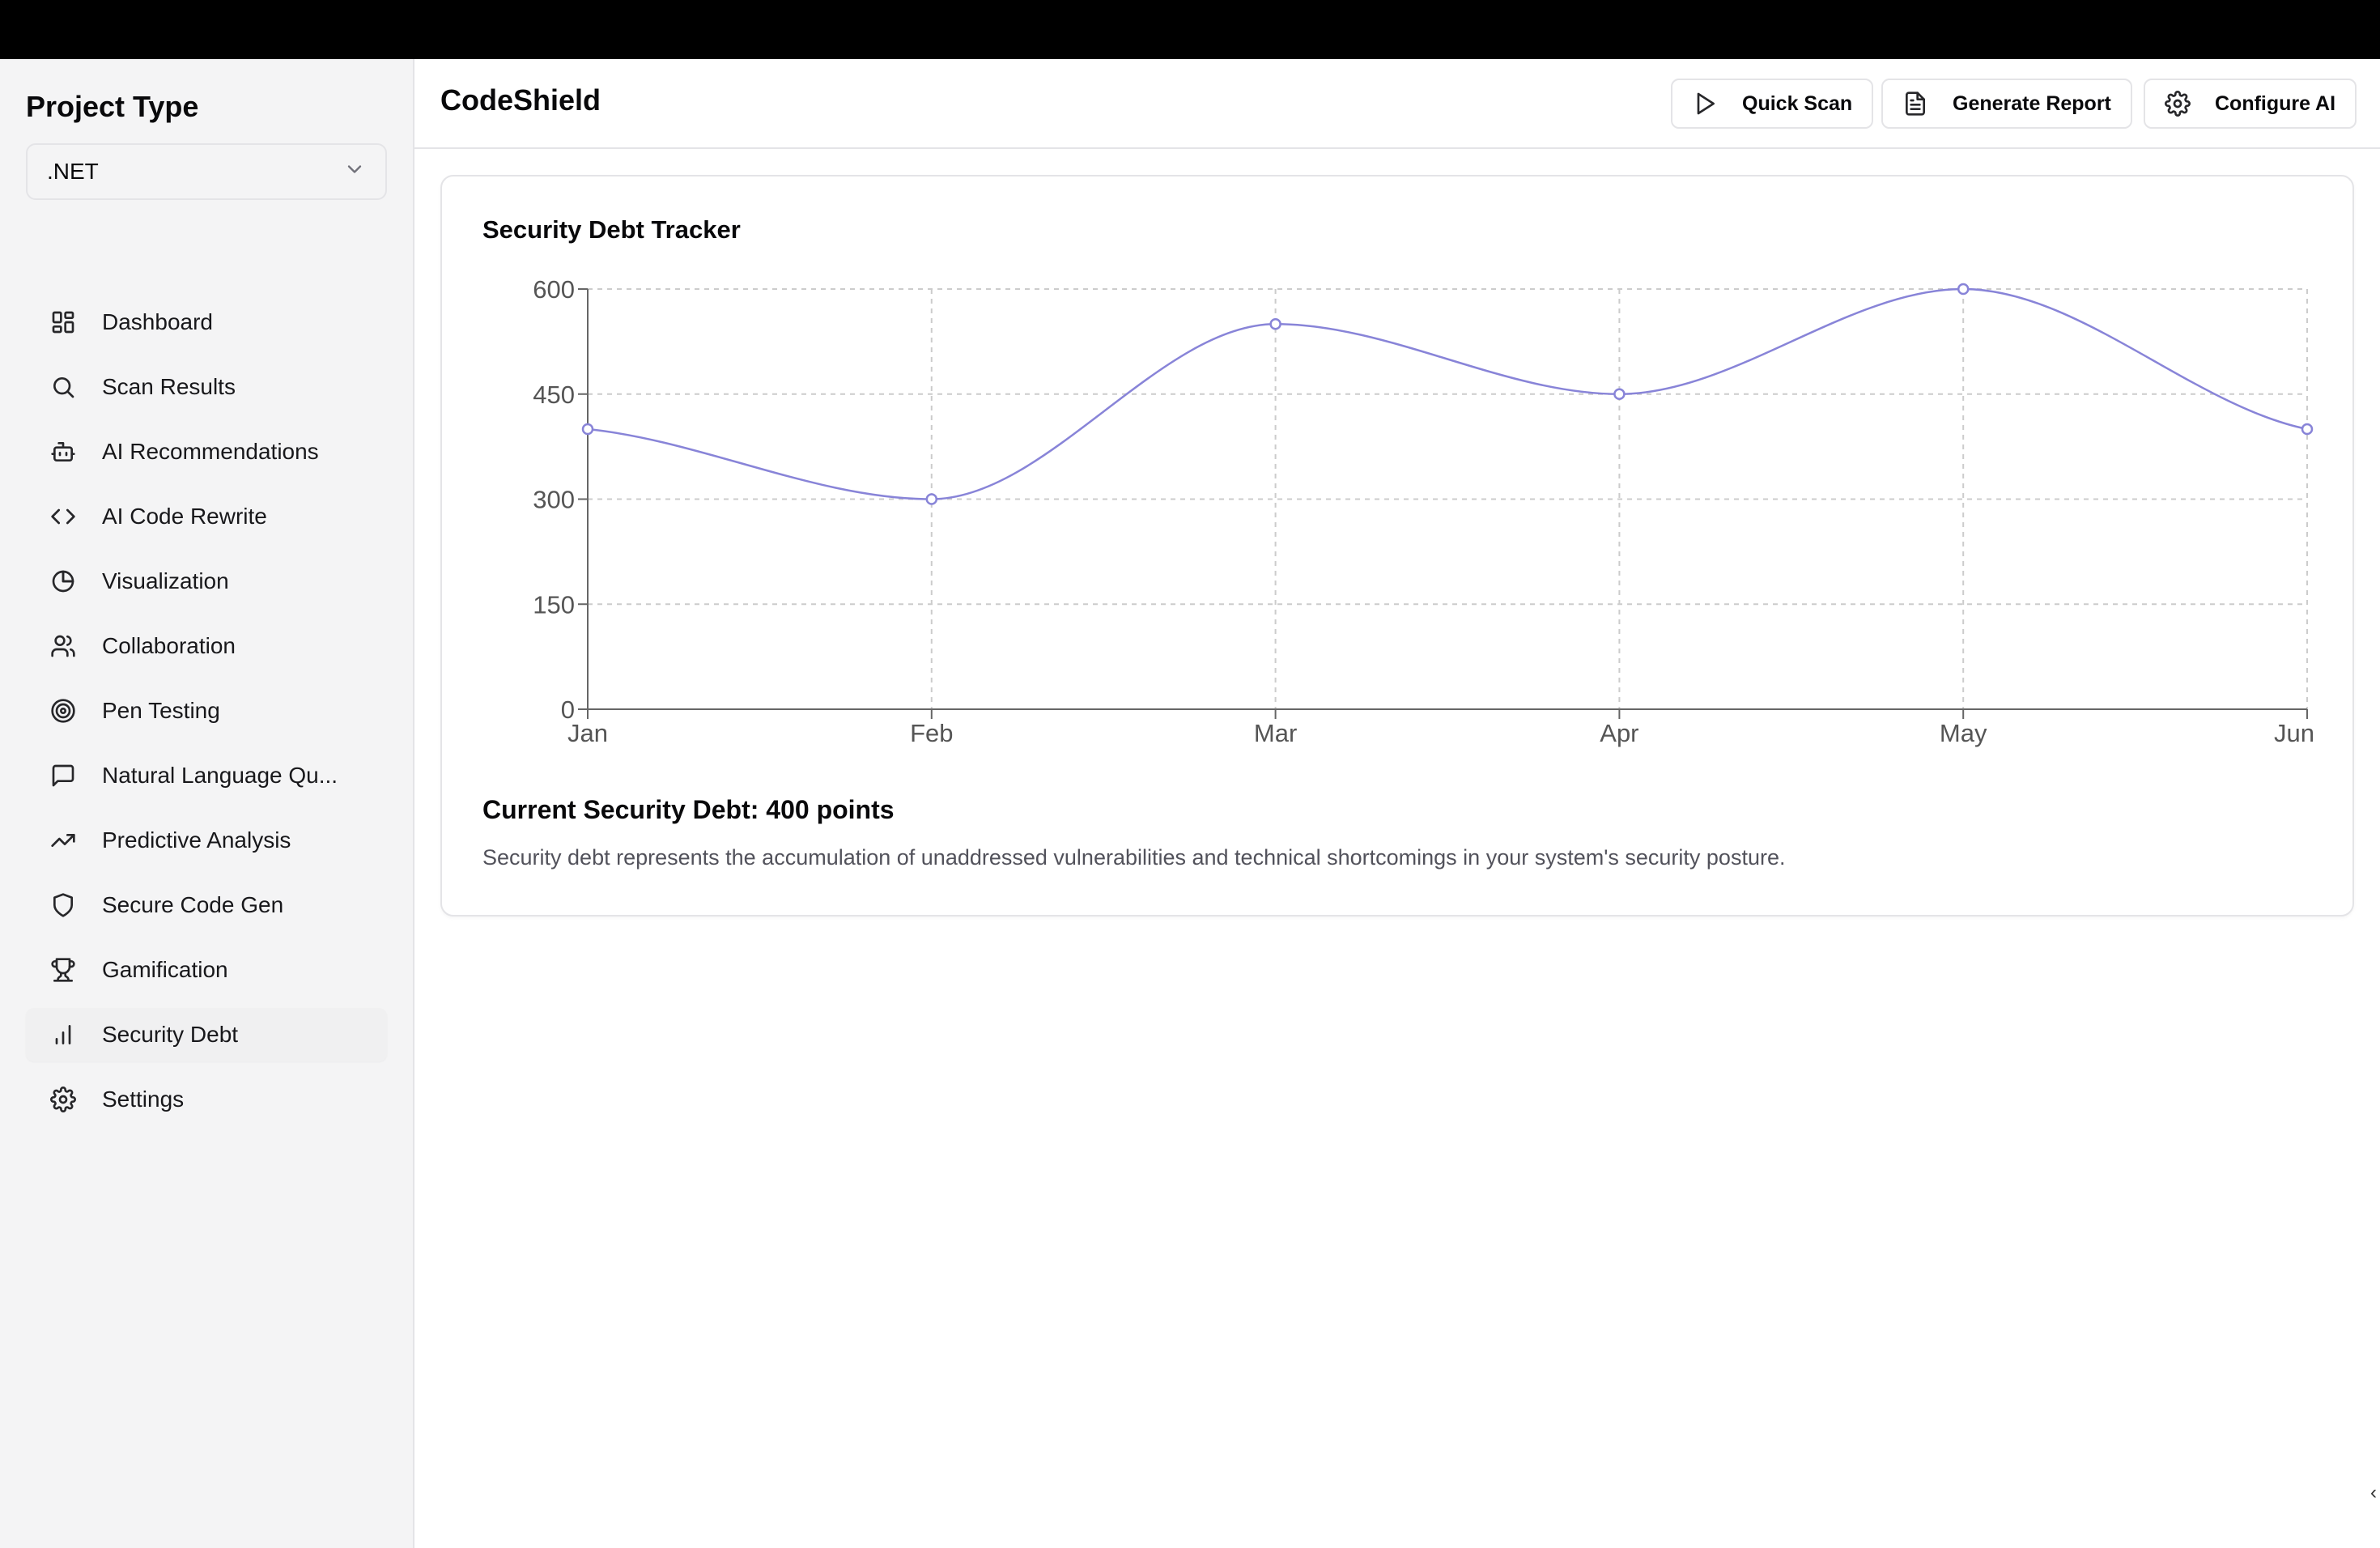 This screenshot has width=2380, height=1548. I want to click on app-title: CodeShield, so click(520, 100).